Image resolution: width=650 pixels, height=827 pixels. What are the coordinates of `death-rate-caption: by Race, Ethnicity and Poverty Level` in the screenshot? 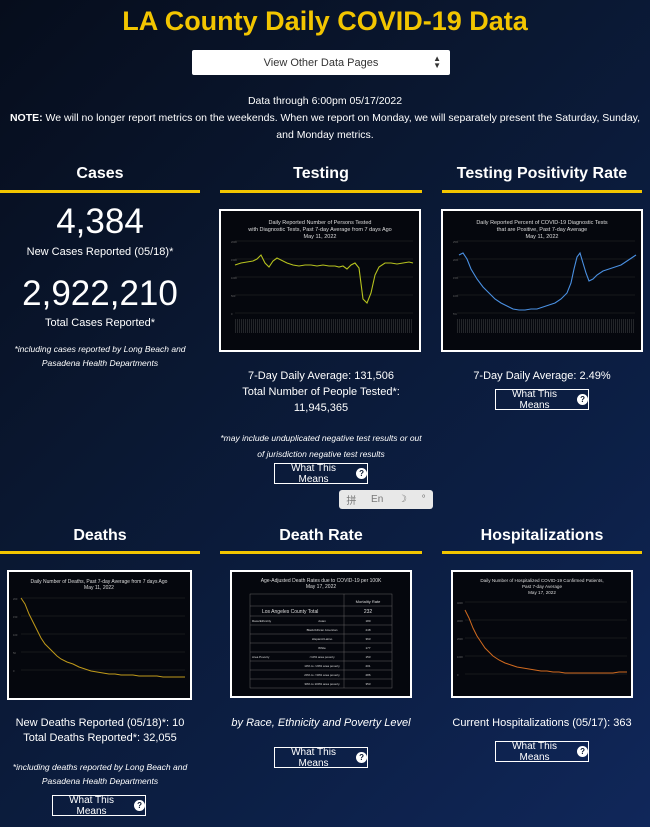 It's located at (321, 723).